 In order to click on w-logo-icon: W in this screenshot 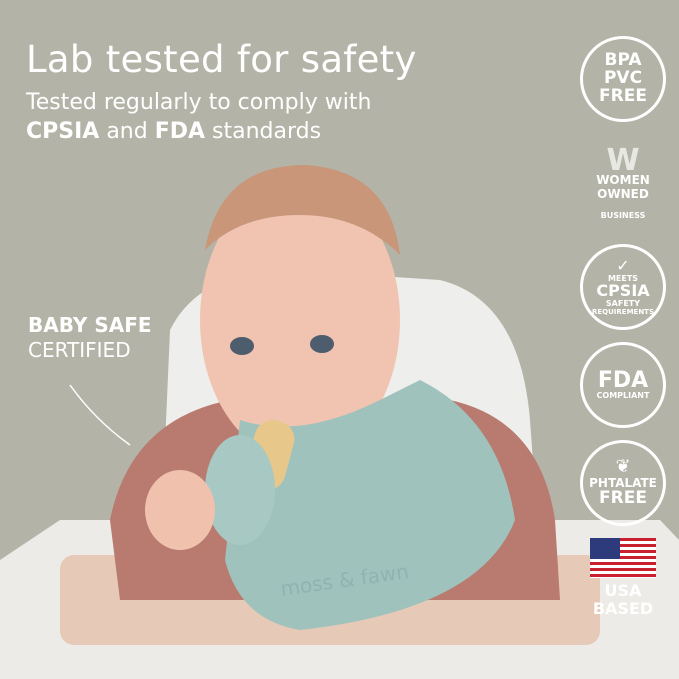, I will do `click(623, 160)`.